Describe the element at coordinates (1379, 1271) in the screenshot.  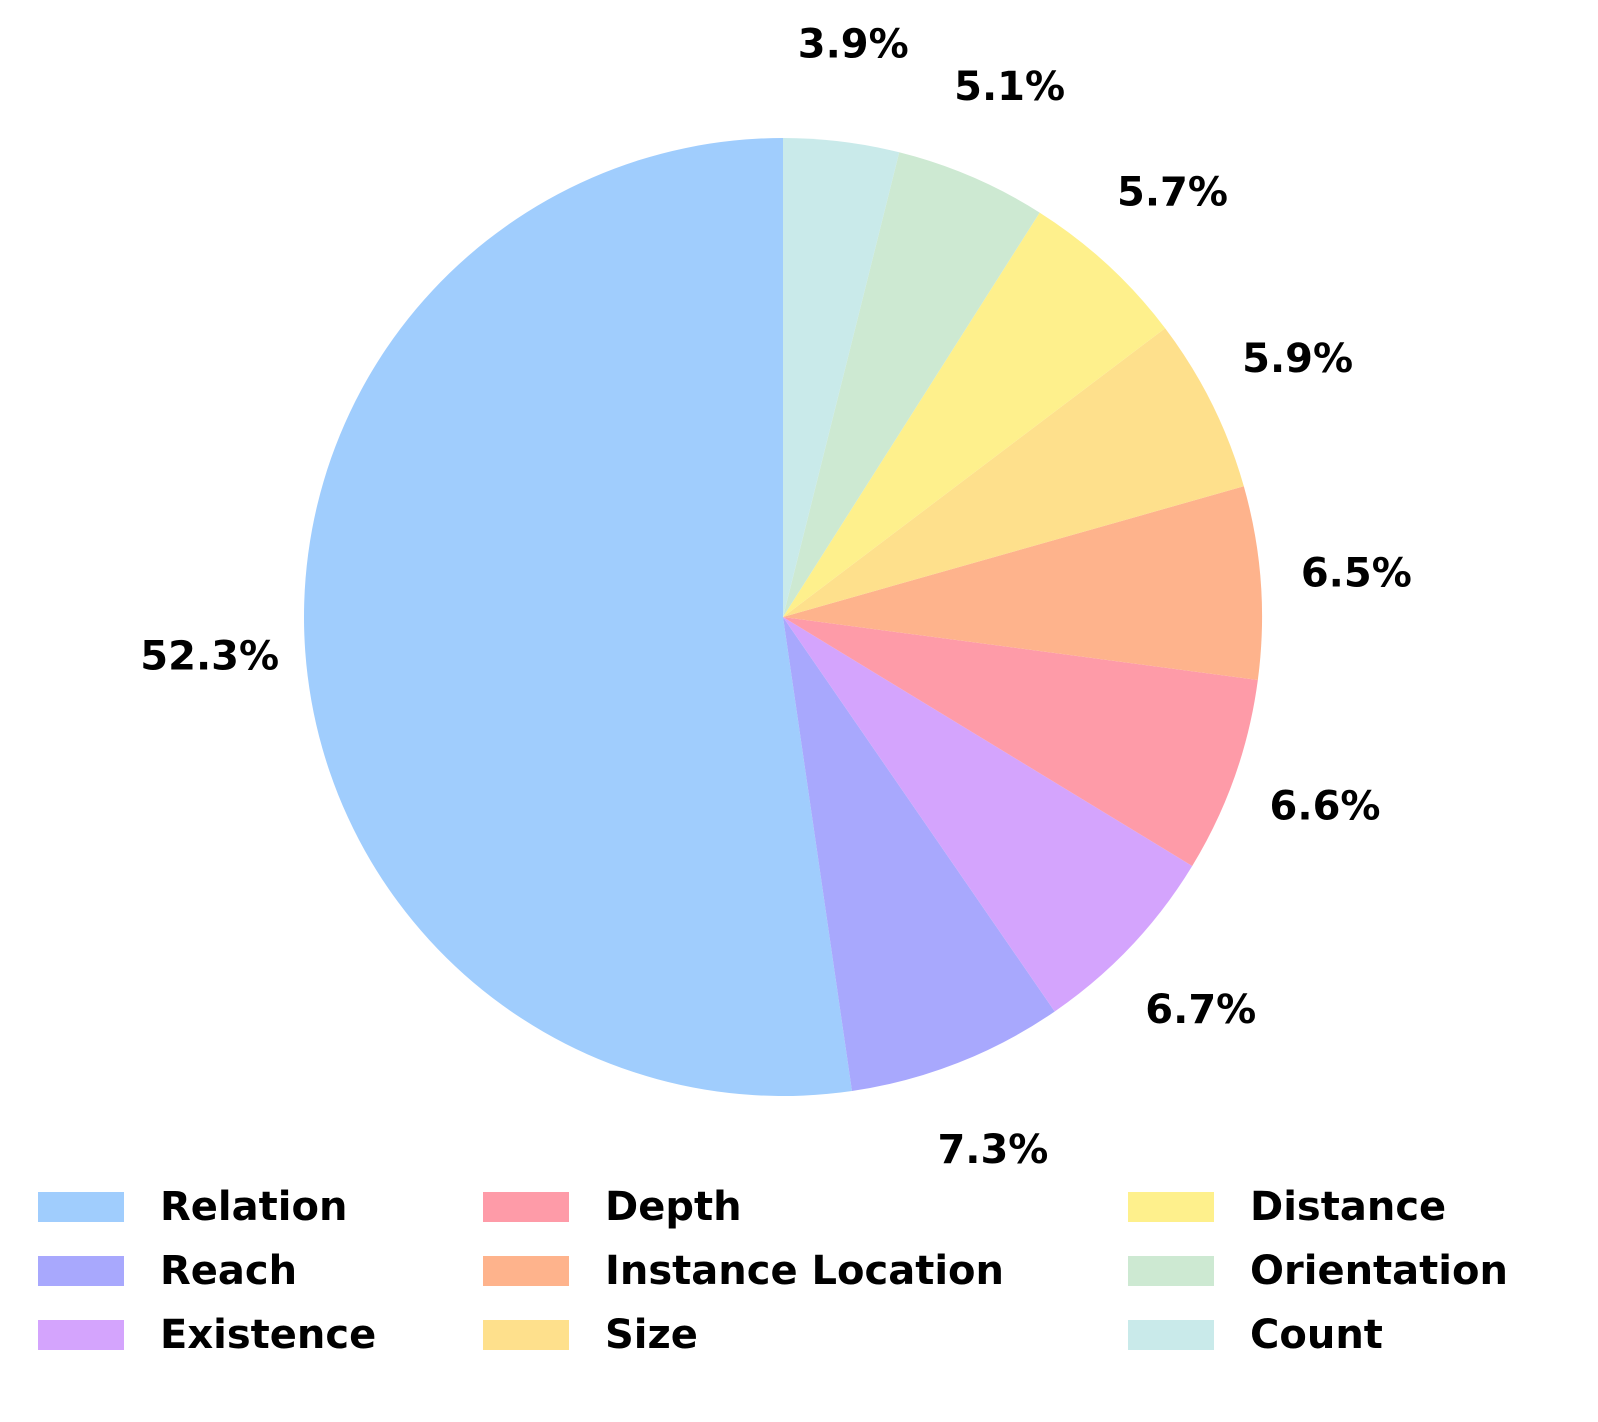
I see `legend-label: Orientation` at that location.